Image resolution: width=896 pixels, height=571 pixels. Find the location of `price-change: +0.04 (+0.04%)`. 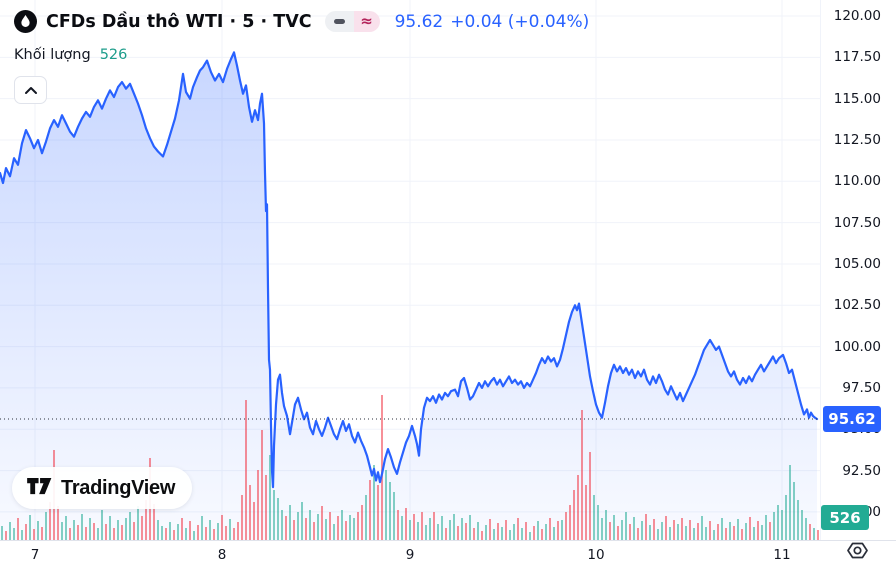

price-change: +0.04 (+0.04%) is located at coordinates (520, 21).